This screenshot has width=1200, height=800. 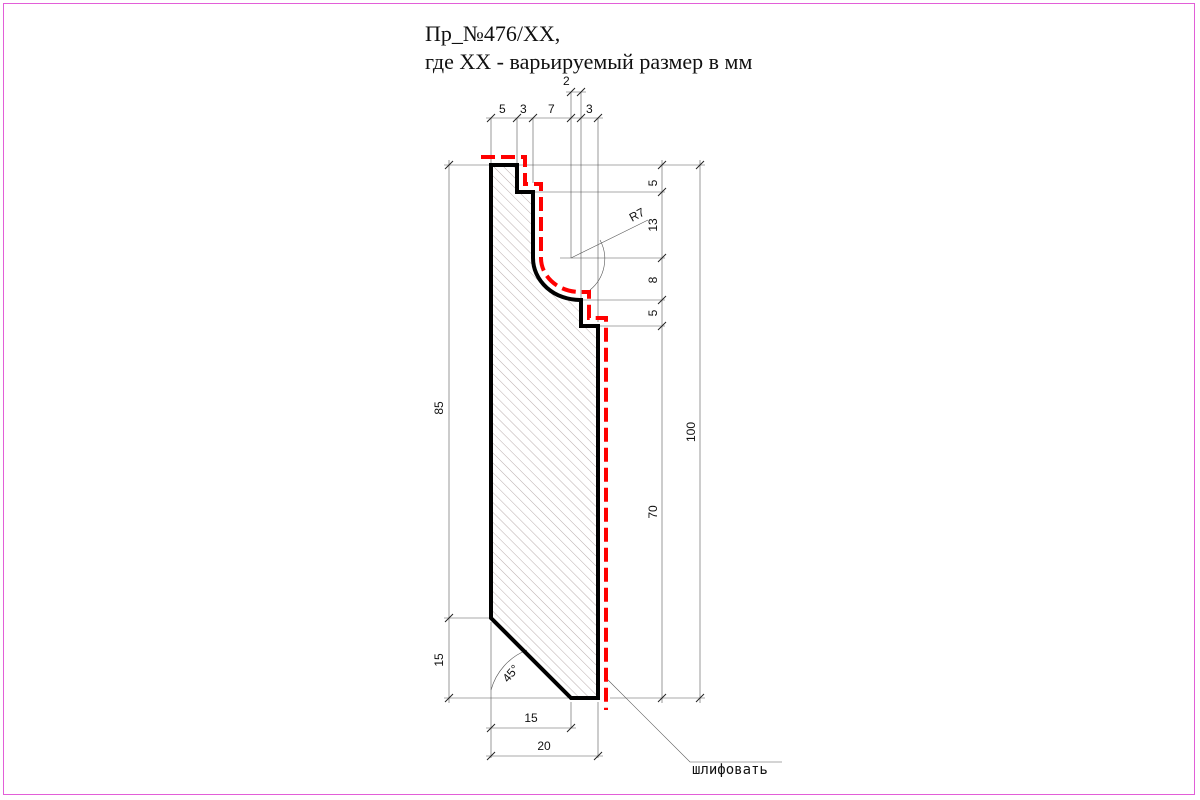 What do you see at coordinates (551, 109) in the screenshot?
I see `dim-top-7: 7` at bounding box center [551, 109].